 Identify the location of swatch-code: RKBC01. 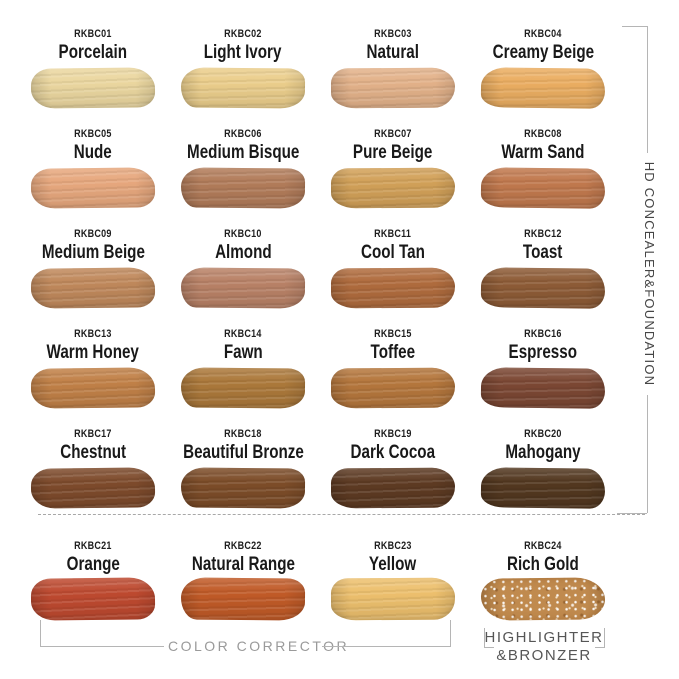
(93, 34).